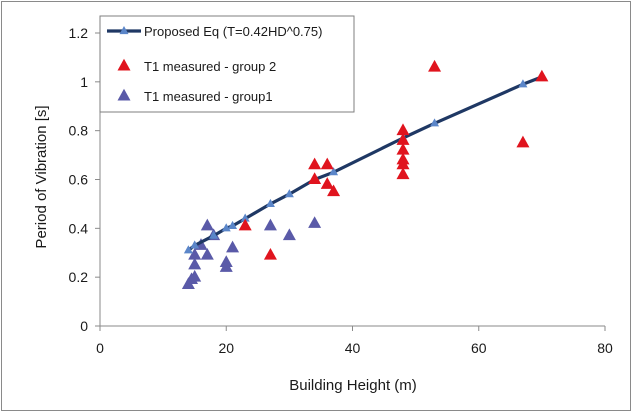  Describe the element at coordinates (353, 348) in the screenshot. I see `x-tick-label: 40` at that location.